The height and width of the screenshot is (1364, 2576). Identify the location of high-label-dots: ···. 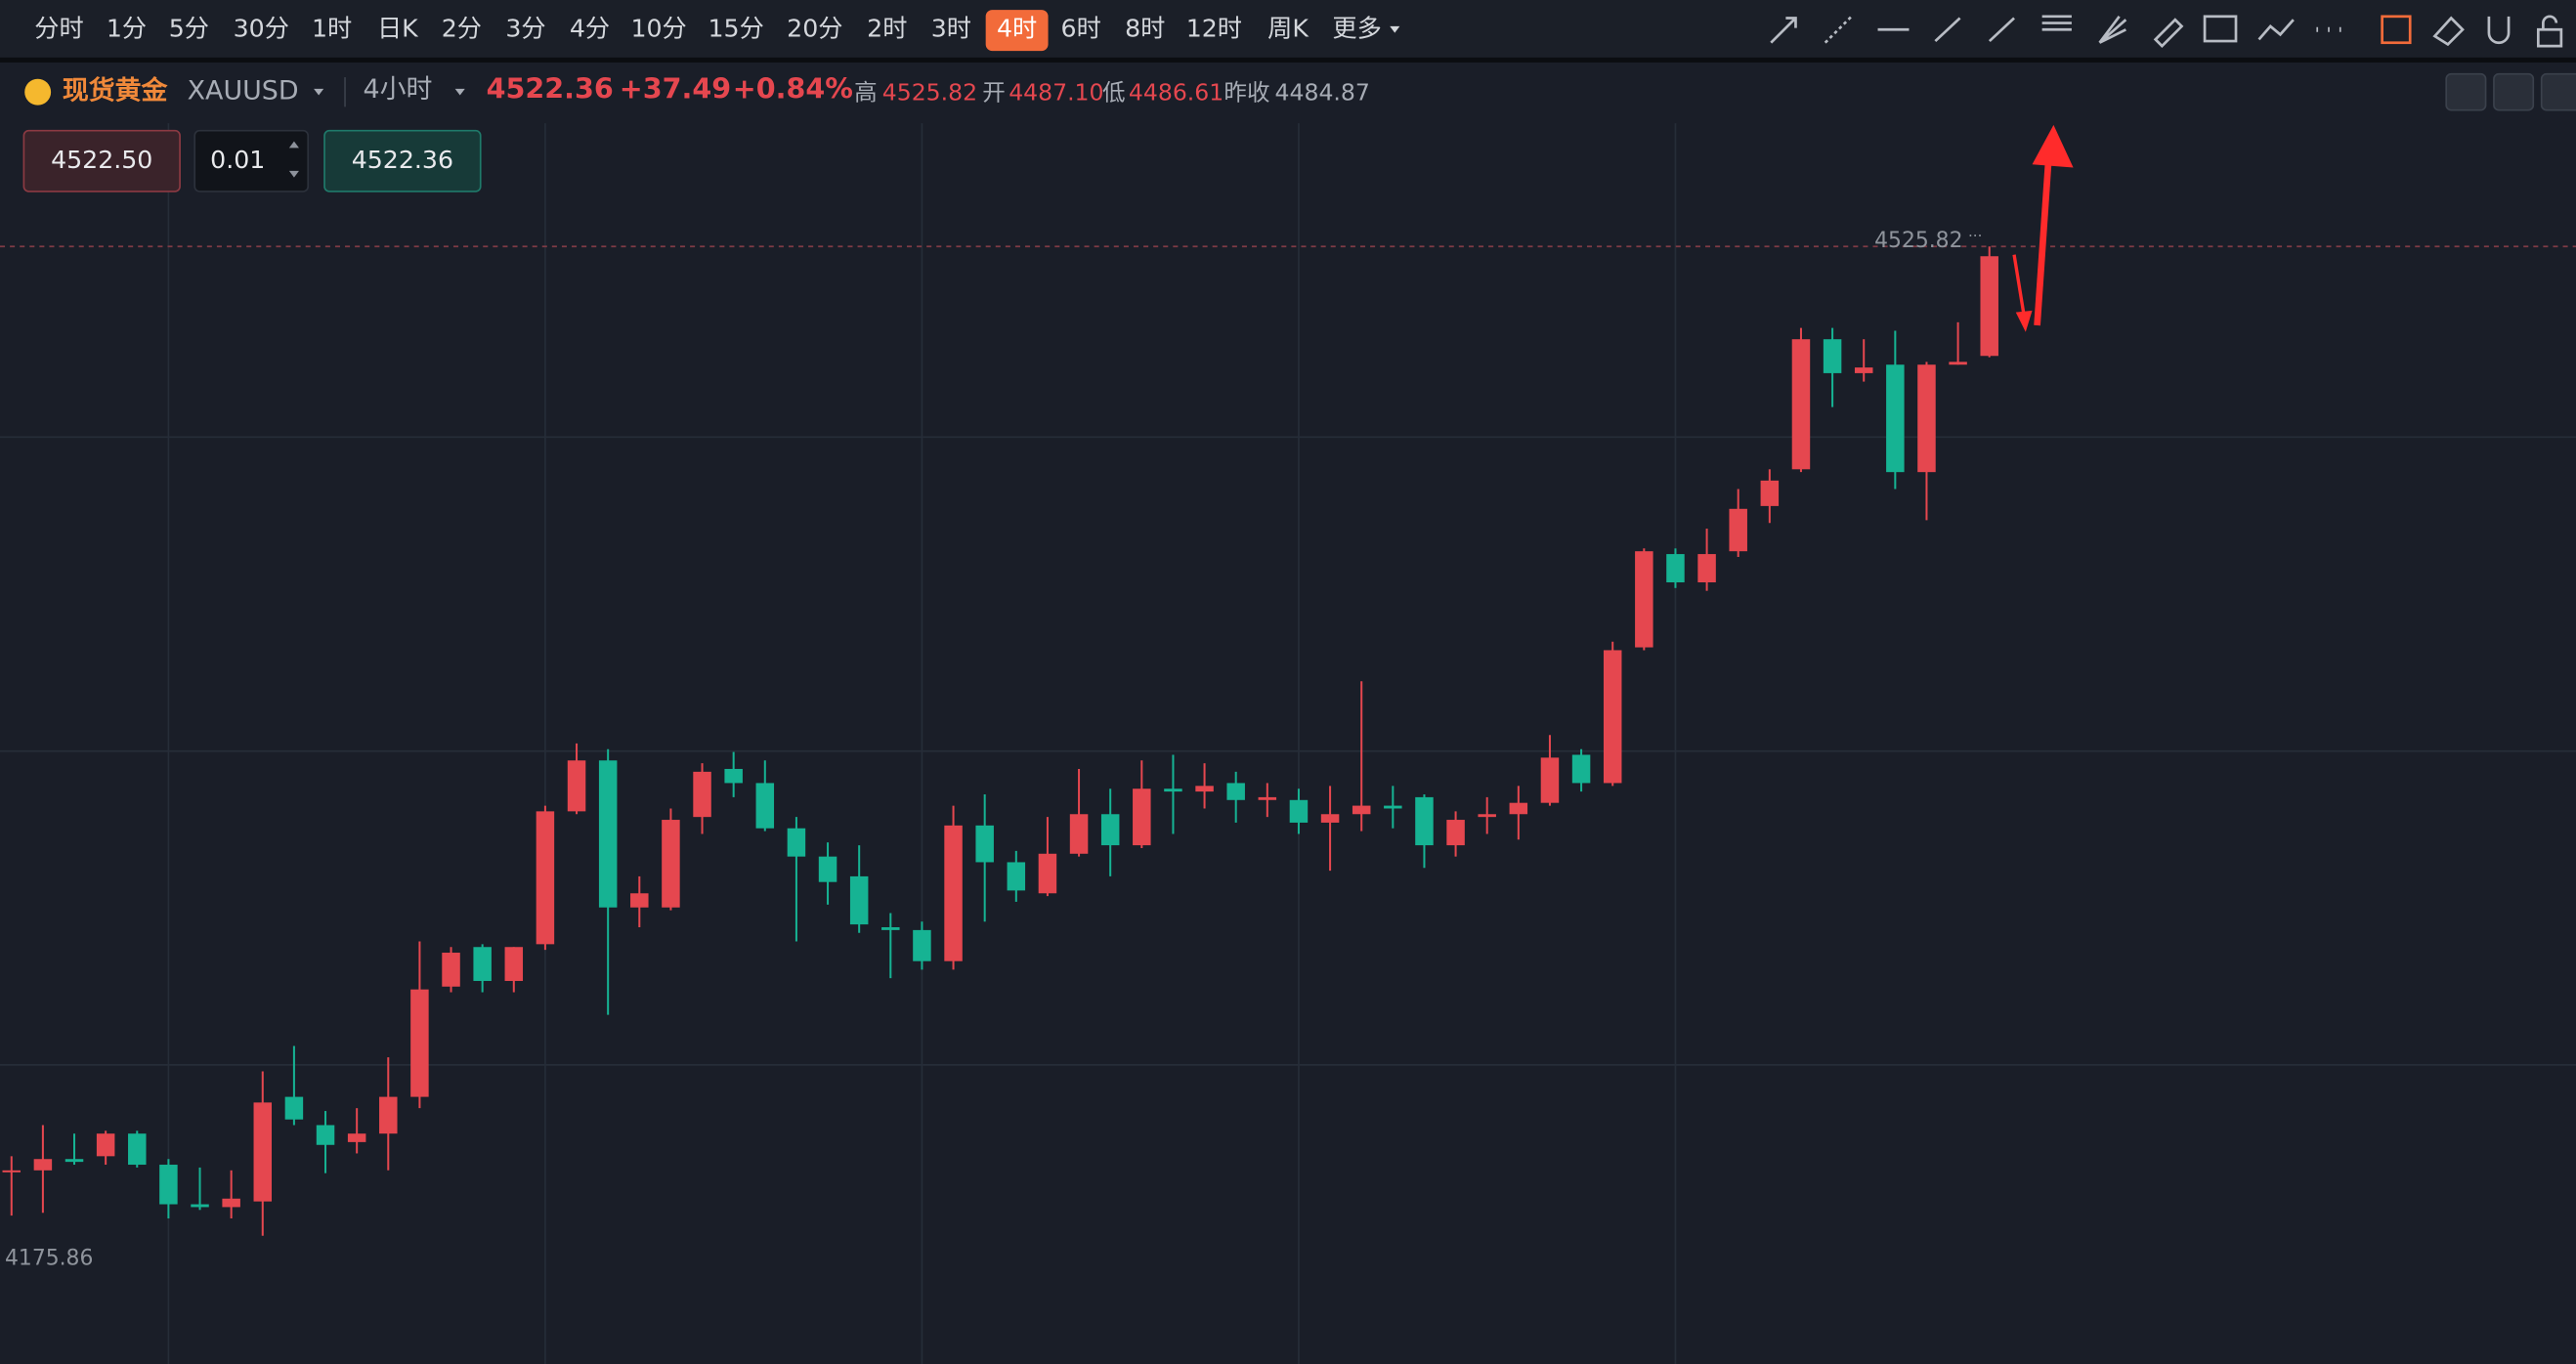
(1975, 236).